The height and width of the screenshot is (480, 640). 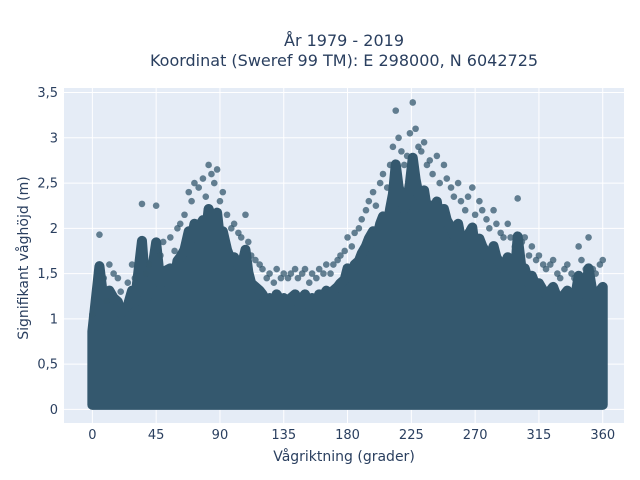 I want to click on x-tick-label: 45, so click(x=156, y=435).